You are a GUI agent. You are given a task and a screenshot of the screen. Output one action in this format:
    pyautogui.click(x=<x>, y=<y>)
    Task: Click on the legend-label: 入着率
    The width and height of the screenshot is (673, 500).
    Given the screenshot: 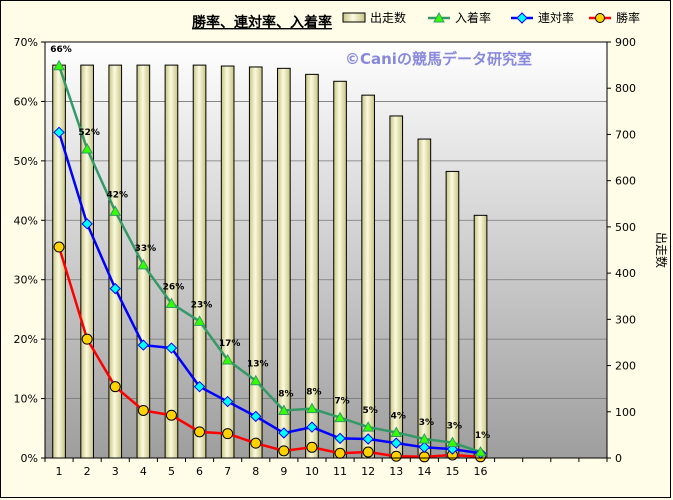 What is the action you would take?
    pyautogui.click(x=473, y=17)
    